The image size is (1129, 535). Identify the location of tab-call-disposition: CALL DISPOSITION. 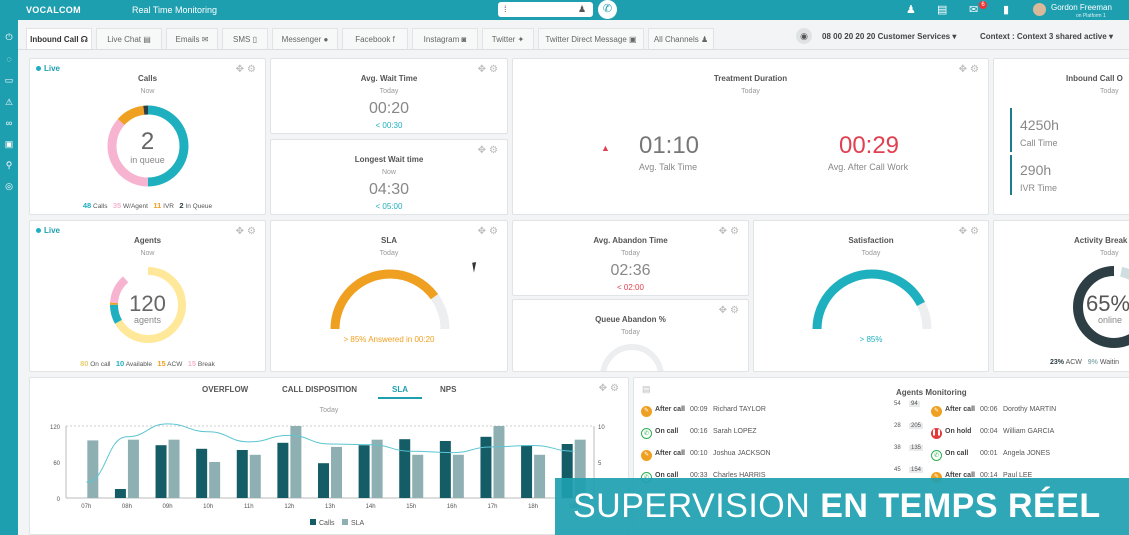
(319, 389).